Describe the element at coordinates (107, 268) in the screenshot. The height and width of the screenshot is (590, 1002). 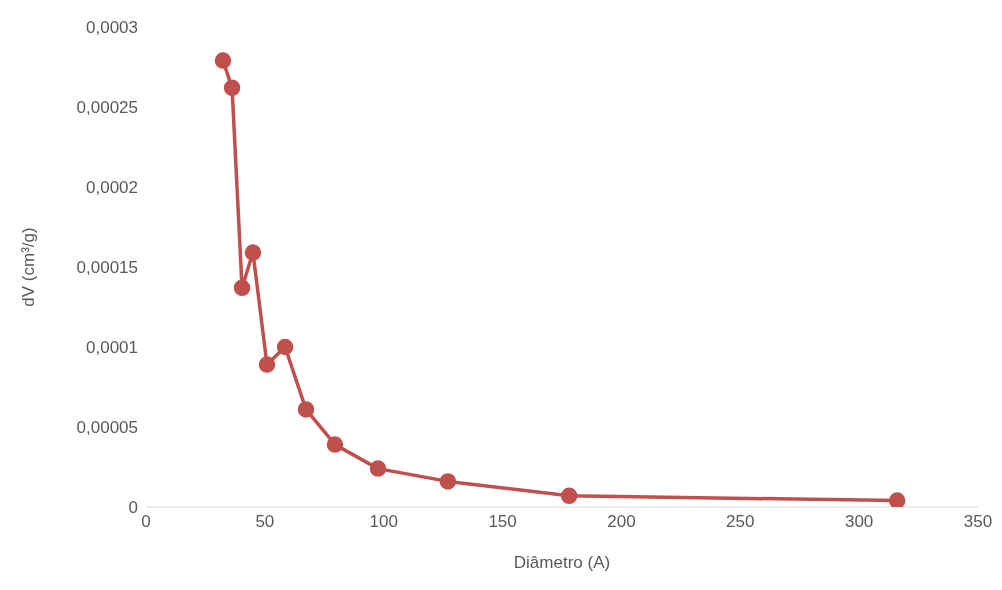
I see `y-tick-label: 0,00015` at that location.